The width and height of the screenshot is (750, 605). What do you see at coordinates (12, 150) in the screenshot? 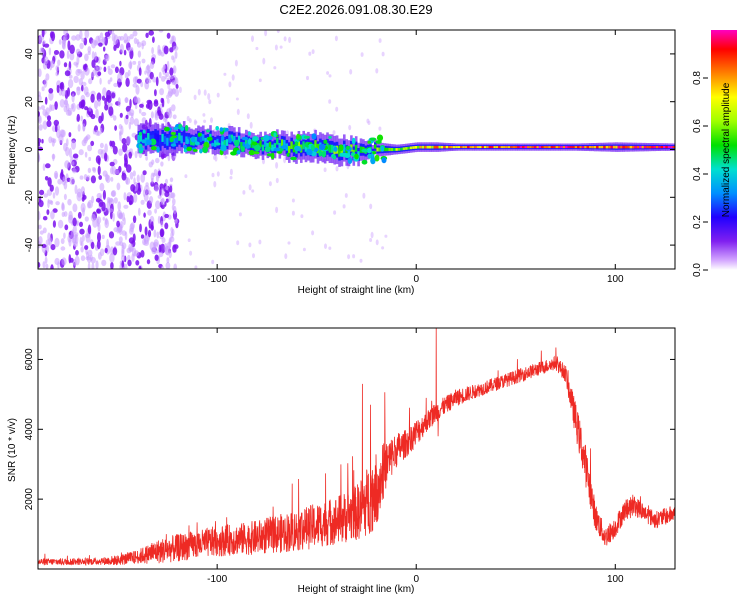
I see `spectrogram-y-axis-label: Frequency (Hz)` at bounding box center [12, 150].